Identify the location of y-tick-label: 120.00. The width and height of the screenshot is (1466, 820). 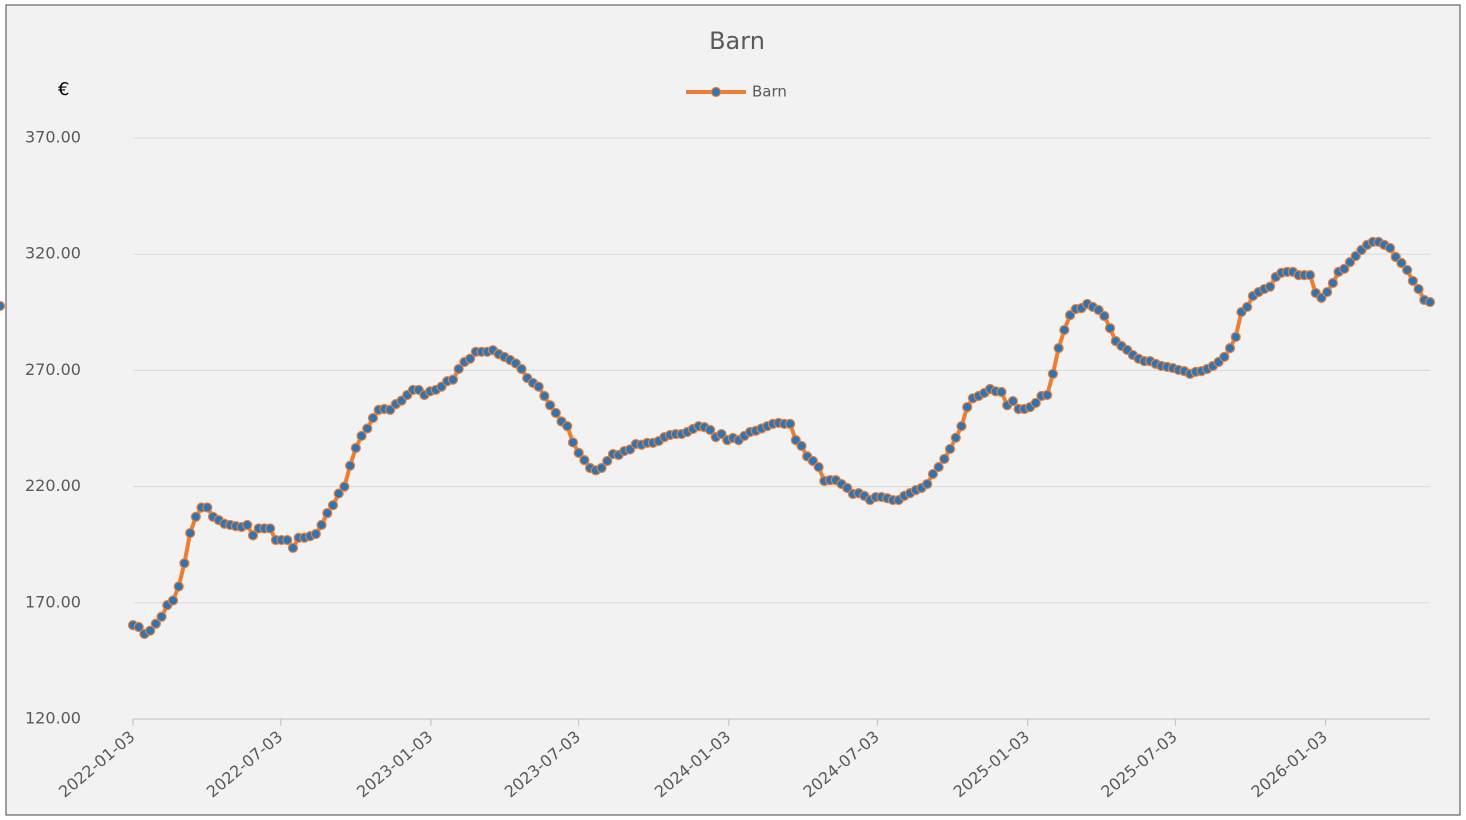
(53, 718).